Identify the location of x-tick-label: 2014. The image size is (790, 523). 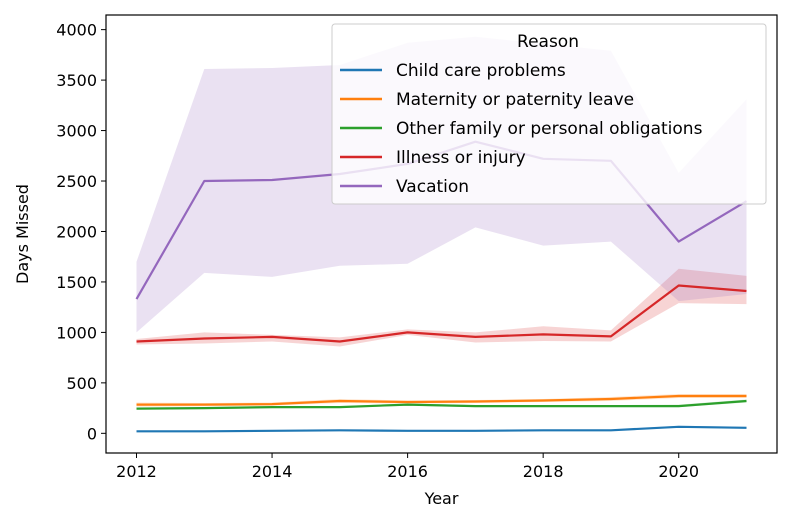
(272, 471).